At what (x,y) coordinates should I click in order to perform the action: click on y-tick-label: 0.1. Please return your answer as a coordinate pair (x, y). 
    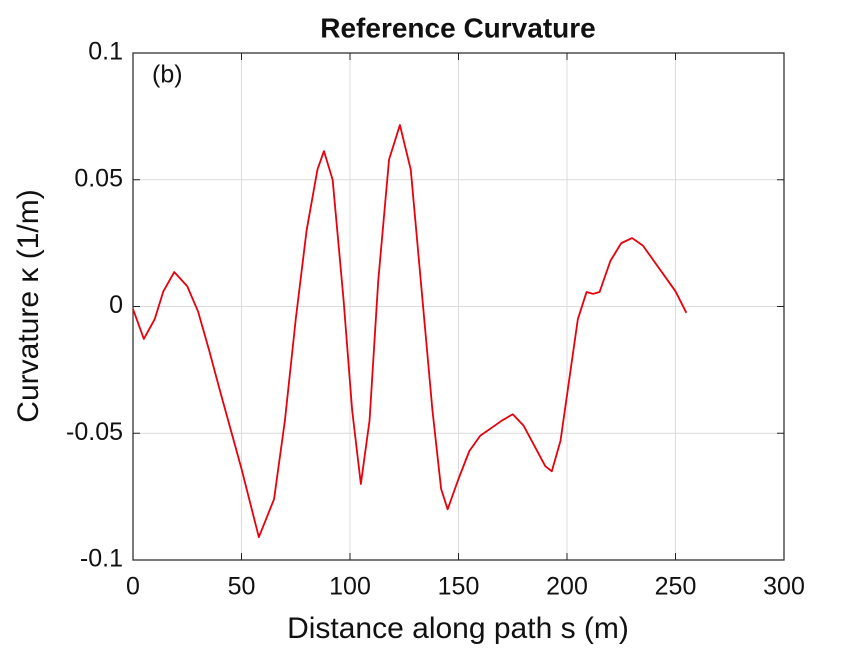
    Looking at the image, I should click on (105, 52).